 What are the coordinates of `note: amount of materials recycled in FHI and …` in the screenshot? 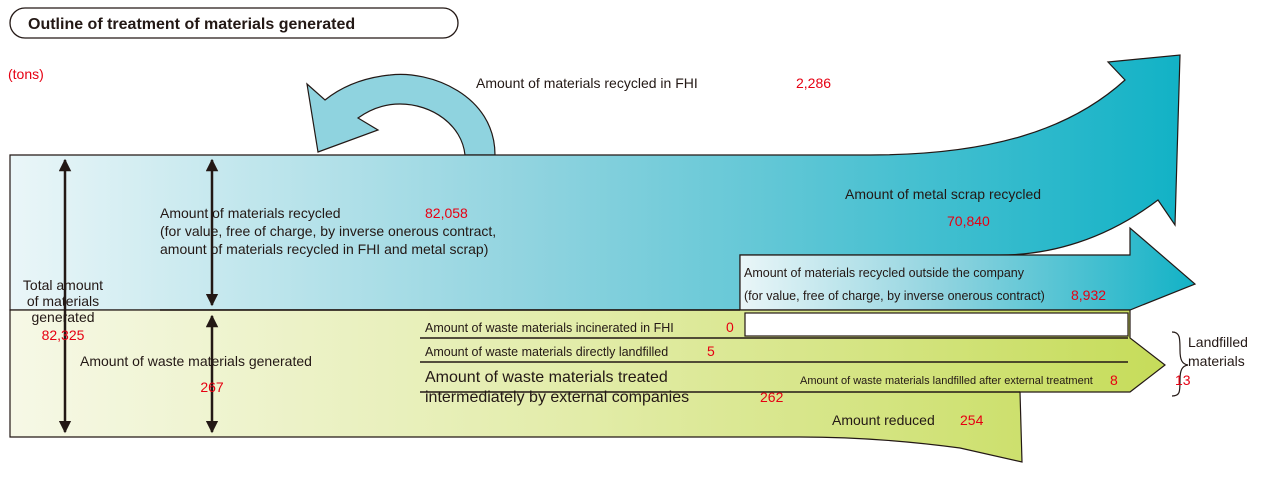 It's located at (324, 249).